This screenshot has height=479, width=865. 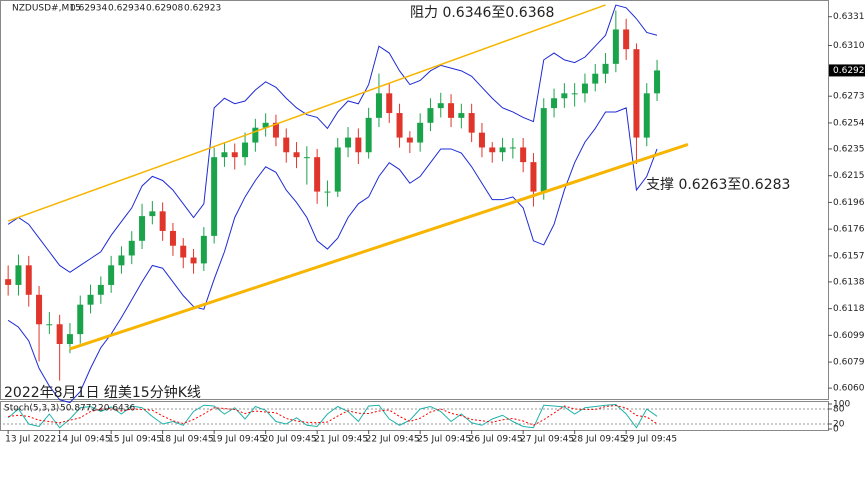 I want to click on y-tick-label: 0, so click(x=836, y=430).